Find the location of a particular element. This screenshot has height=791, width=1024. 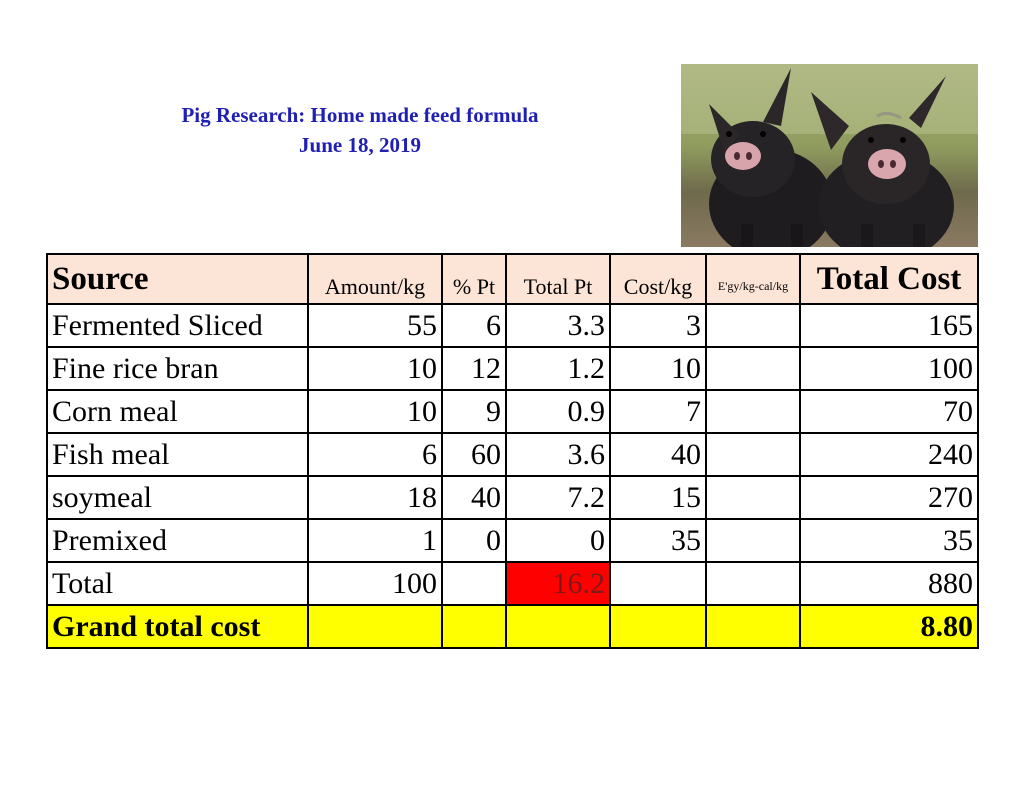

header-total-cost: Total Cost is located at coordinates (889, 279).